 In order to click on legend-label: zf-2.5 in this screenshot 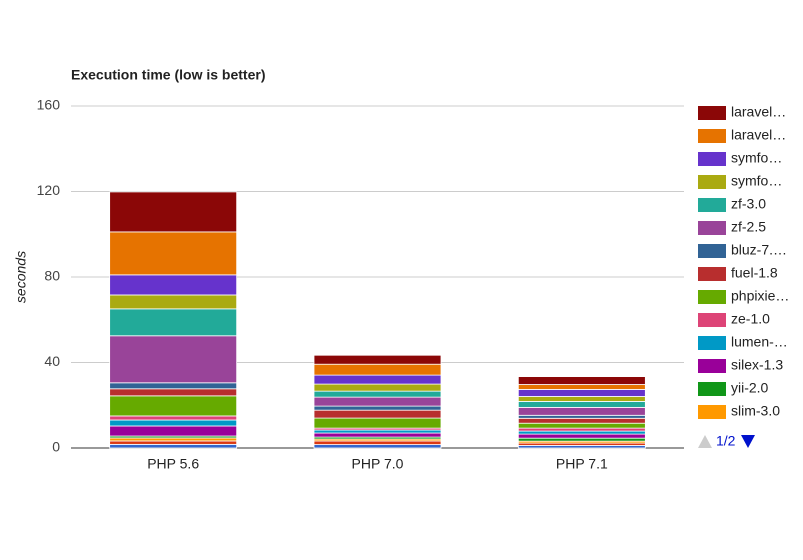, I will do `click(748, 227)`.